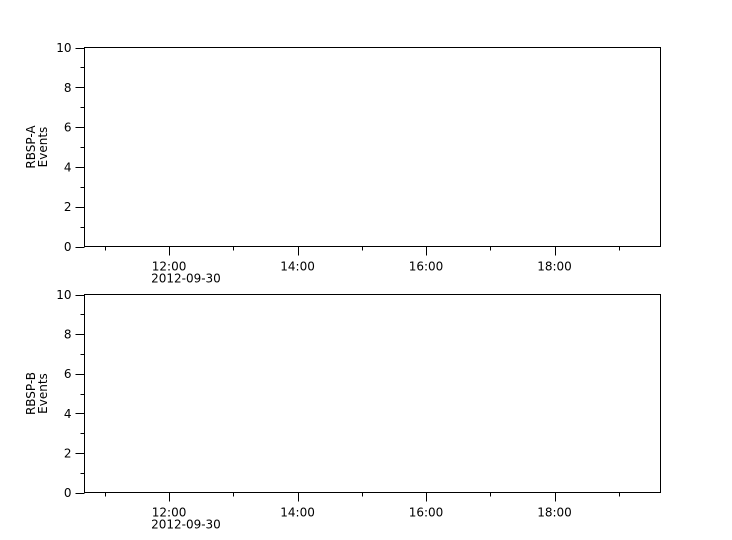  What do you see at coordinates (31, 393) in the screenshot?
I see `y-axis-label: RBSP-B` at bounding box center [31, 393].